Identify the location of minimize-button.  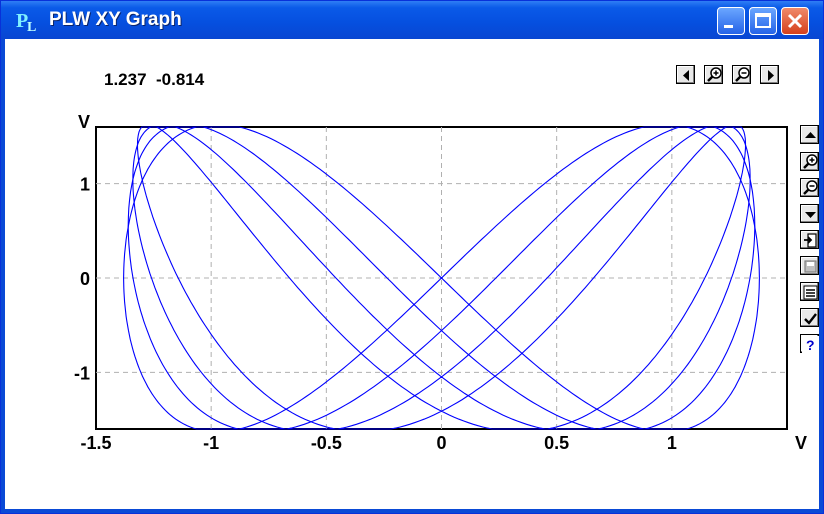
(731, 21).